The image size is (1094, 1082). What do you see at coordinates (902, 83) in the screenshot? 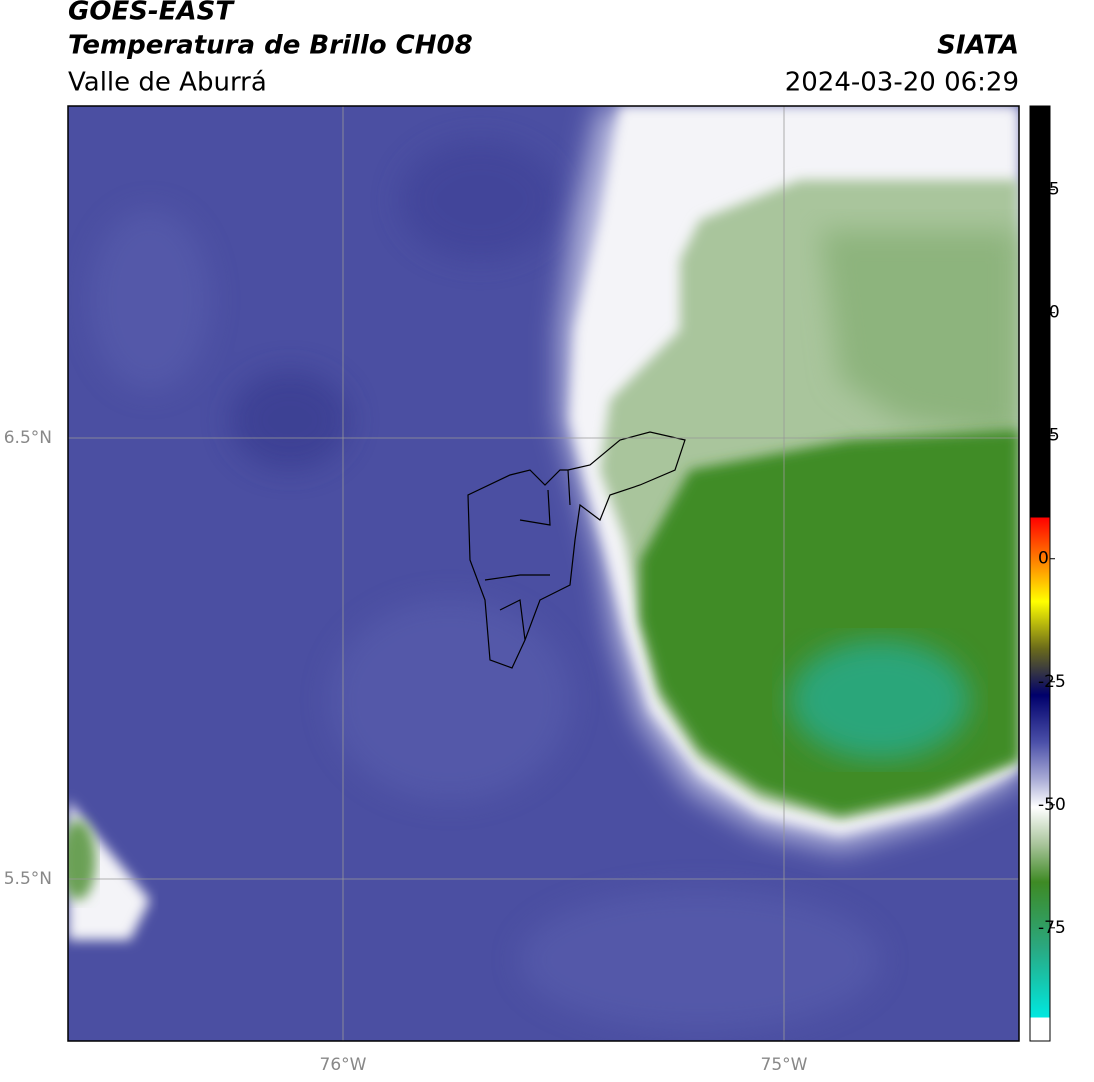
I see `datetime: 2024-03-20 06:29` at bounding box center [902, 83].